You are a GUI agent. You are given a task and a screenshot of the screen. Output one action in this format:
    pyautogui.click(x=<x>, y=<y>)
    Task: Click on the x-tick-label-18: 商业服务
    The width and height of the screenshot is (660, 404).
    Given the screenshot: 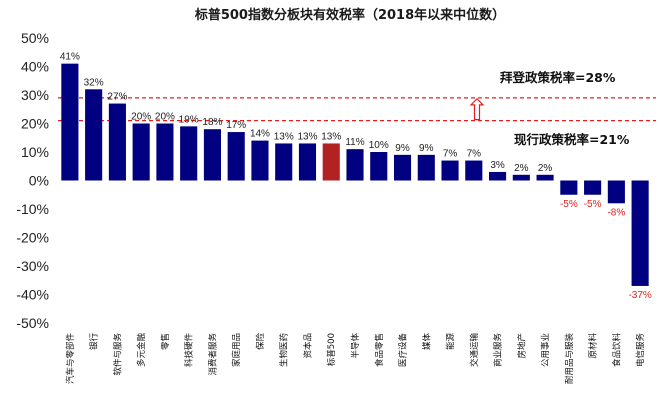 What is the action you would take?
    pyautogui.click(x=498, y=350)
    